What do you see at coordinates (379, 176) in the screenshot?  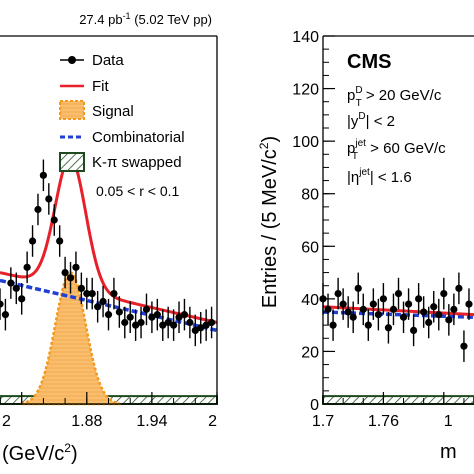 I see `selection-eta-jet: |ηjet| < 1.6` at bounding box center [379, 176].